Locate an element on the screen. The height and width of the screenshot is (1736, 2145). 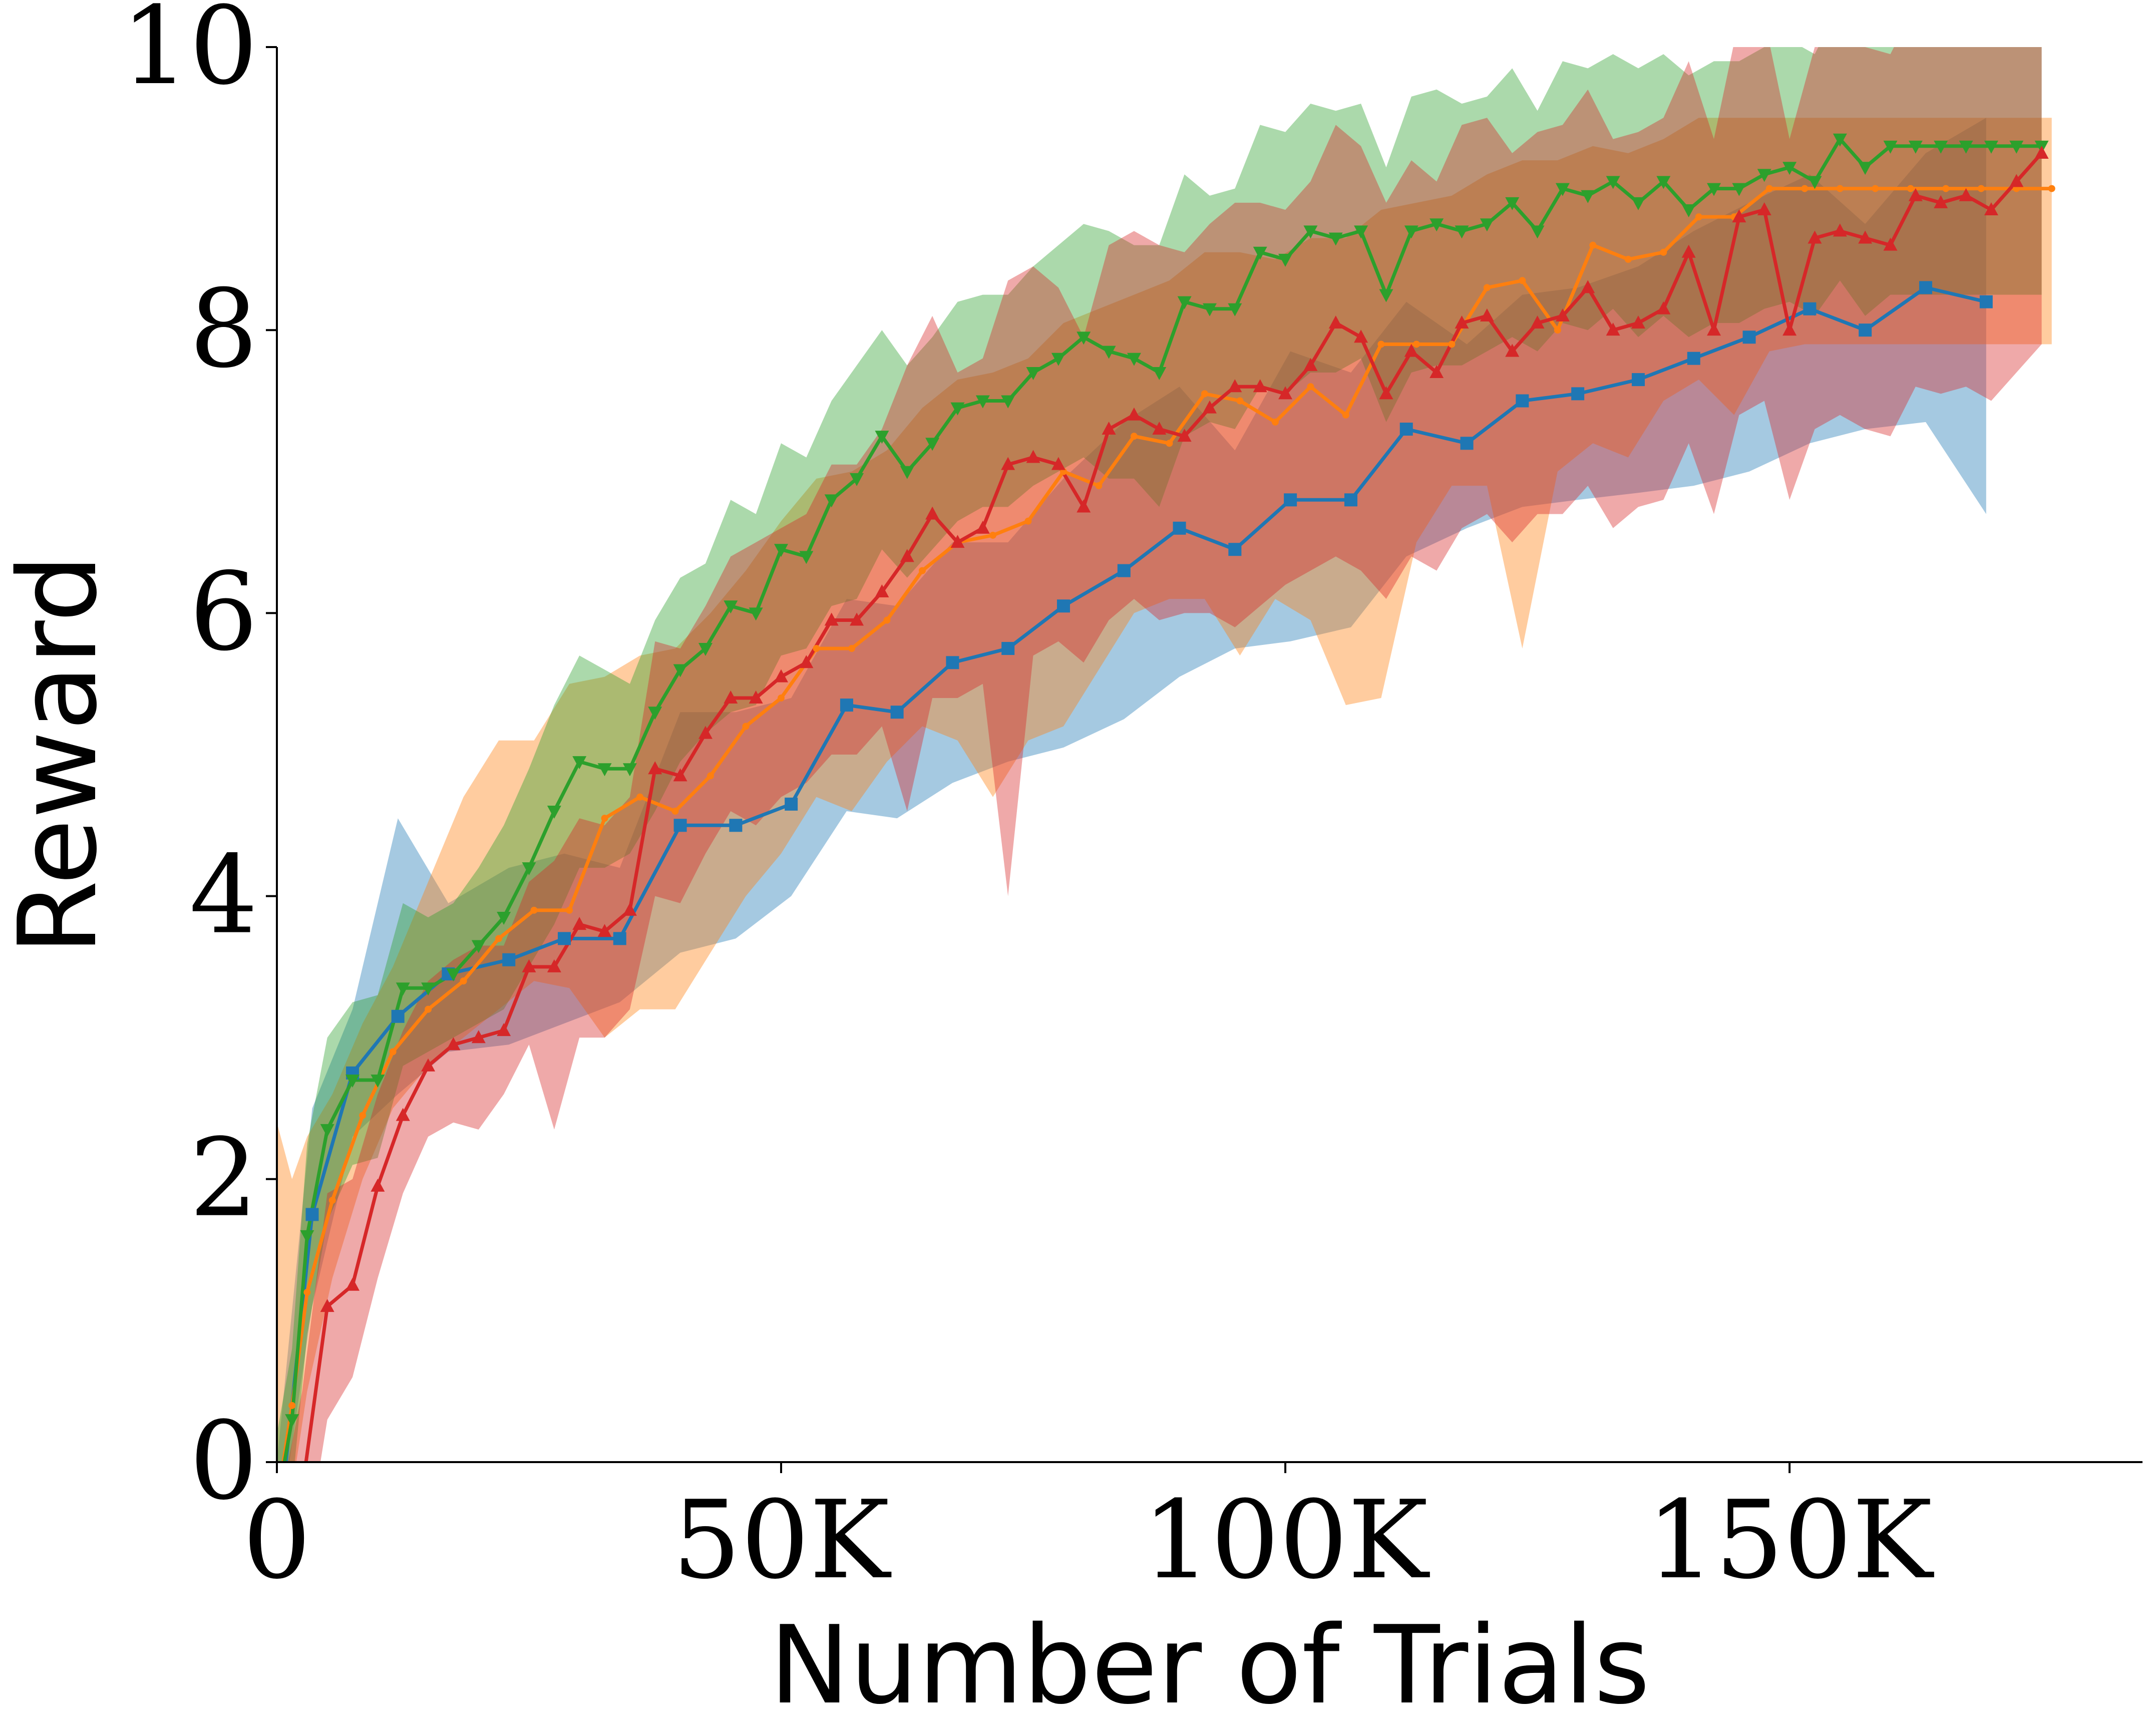
x-tick-label: 150K is located at coordinates (1791, 1540).